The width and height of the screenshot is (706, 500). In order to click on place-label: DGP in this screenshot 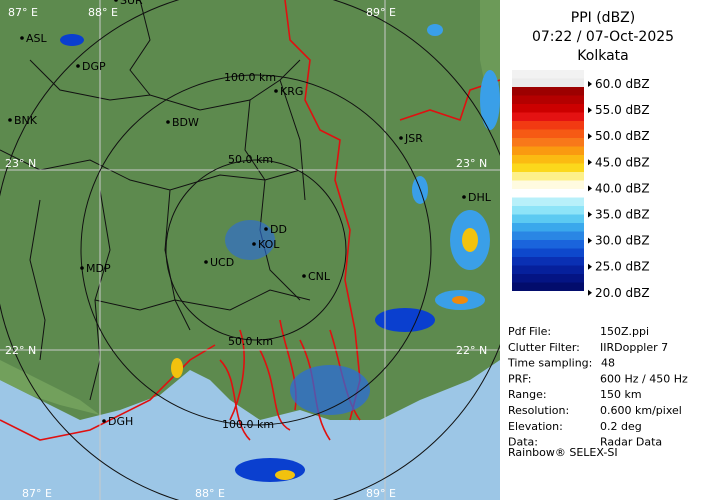, I will do `click(94, 66)`.